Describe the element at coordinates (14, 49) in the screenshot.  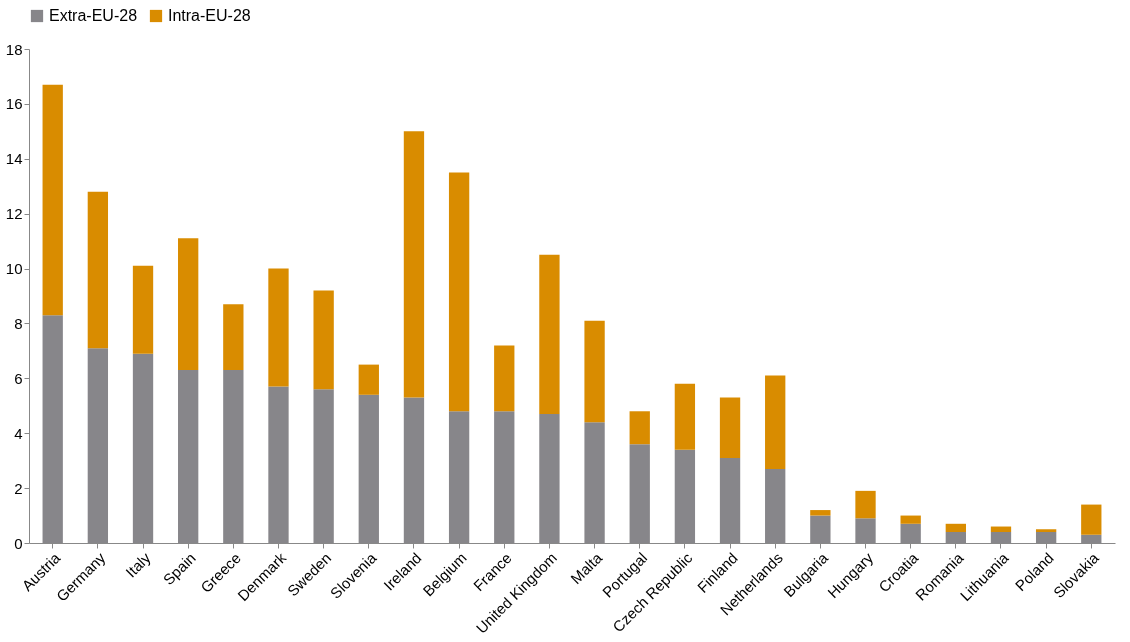
I see `y-tick-label: 18` at that location.